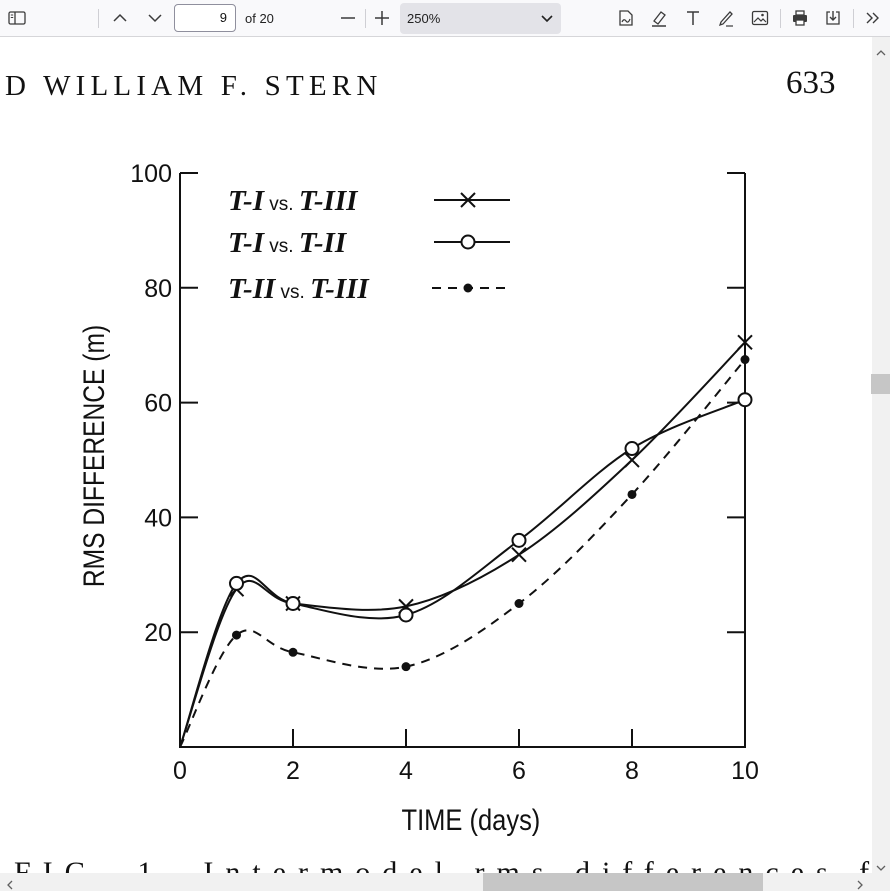 This screenshot has height=895, width=890. Describe the element at coordinates (745, 771) in the screenshot. I see `x-tick-label: 10` at that location.